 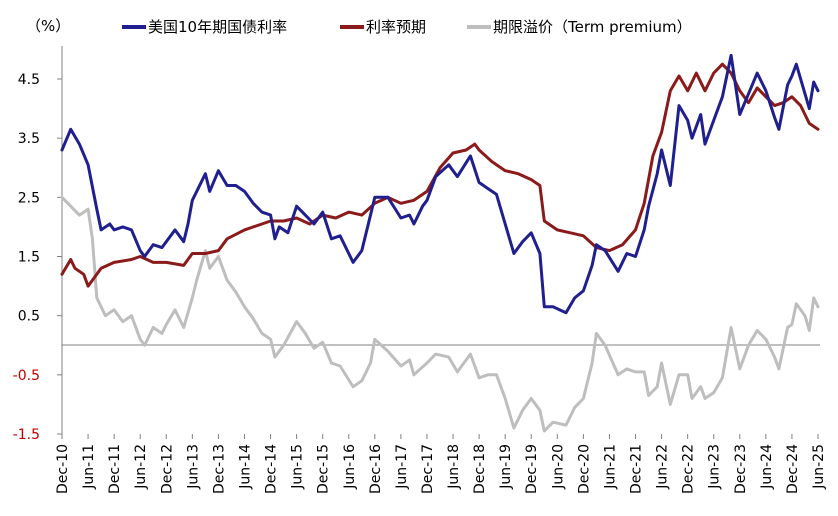 What do you see at coordinates (610, 467) in the screenshot?
I see `x-tick-label: Jun-21` at bounding box center [610, 467].